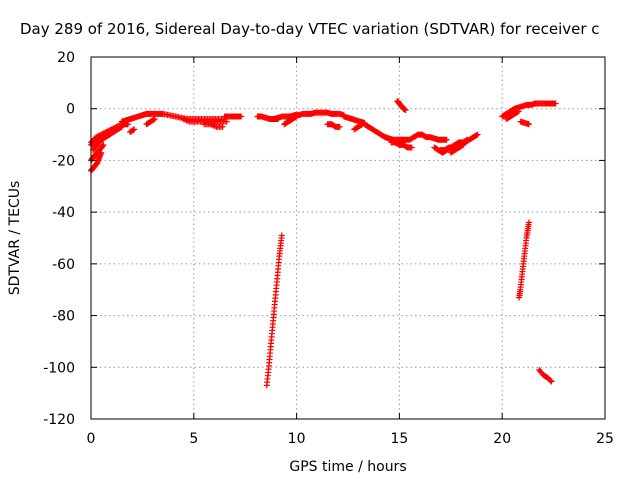 The image size is (640, 480). Describe the element at coordinates (347, 467) in the screenshot. I see `x-axis-title: GPS time / hours` at that location.